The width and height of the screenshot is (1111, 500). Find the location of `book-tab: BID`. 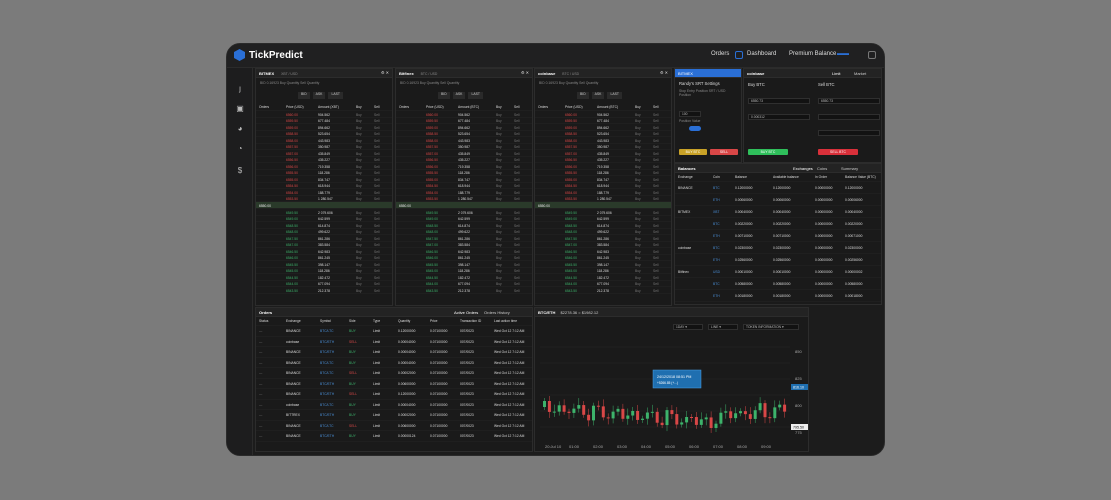

book-tab: BID is located at coordinates (304, 95).